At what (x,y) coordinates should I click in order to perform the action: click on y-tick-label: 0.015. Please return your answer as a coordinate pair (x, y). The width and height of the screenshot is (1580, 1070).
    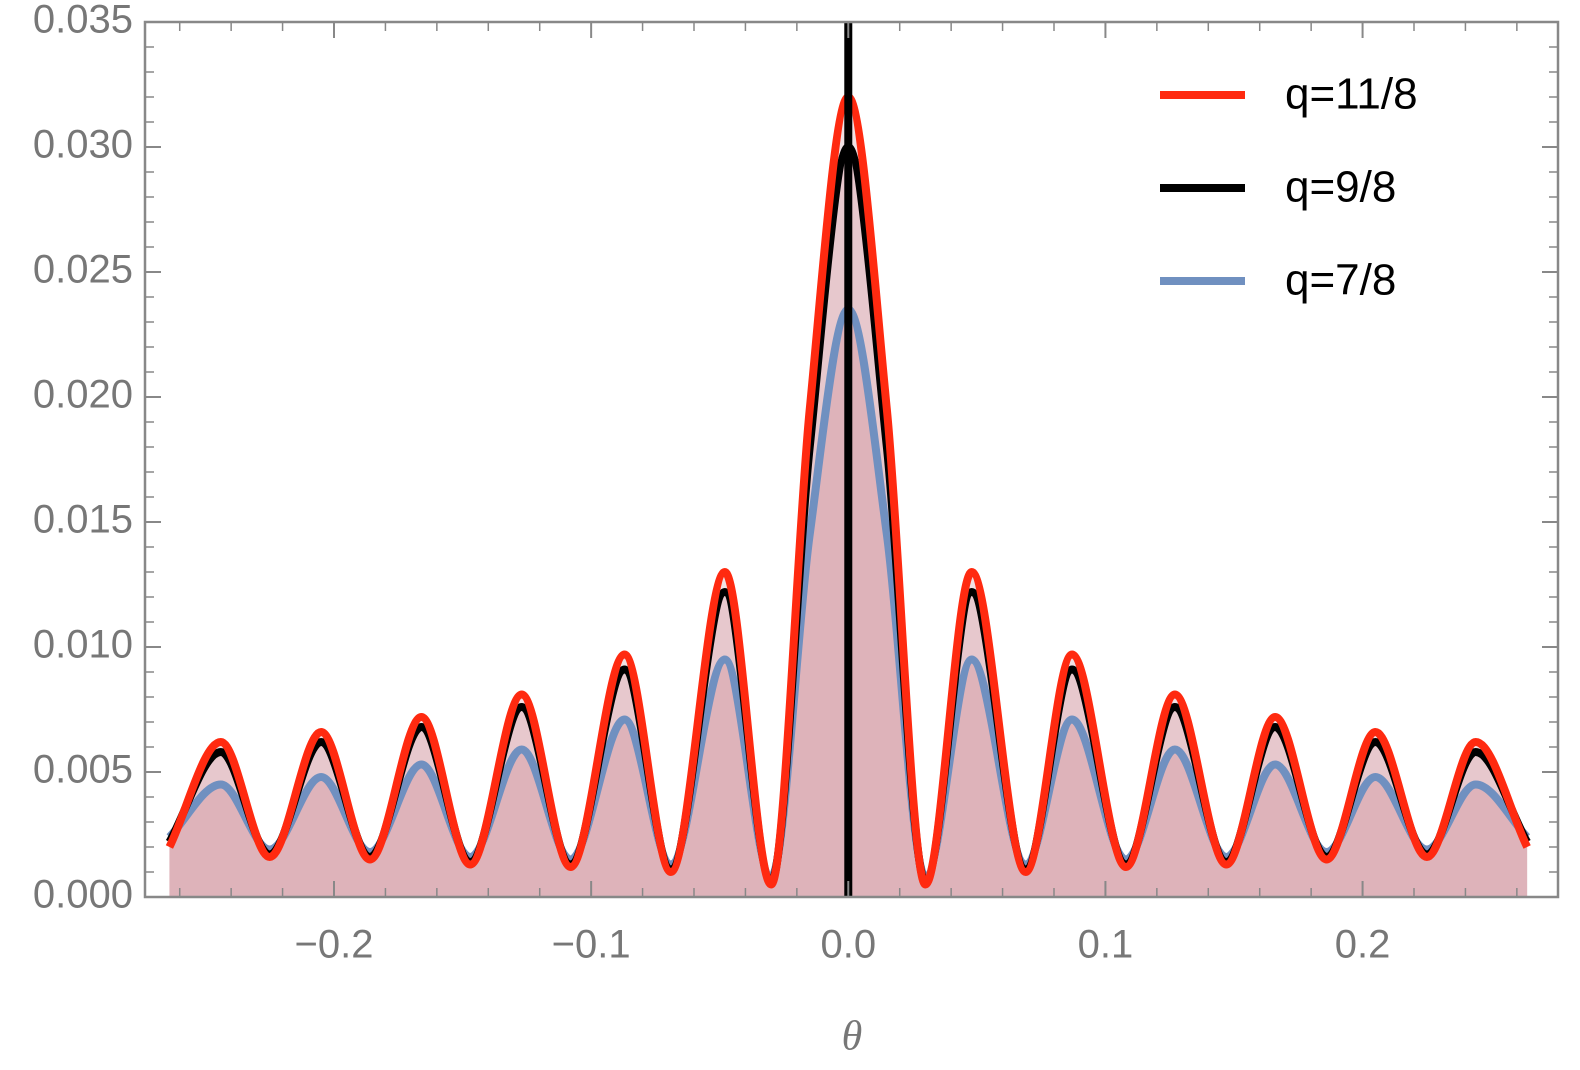
    Looking at the image, I should click on (83, 520).